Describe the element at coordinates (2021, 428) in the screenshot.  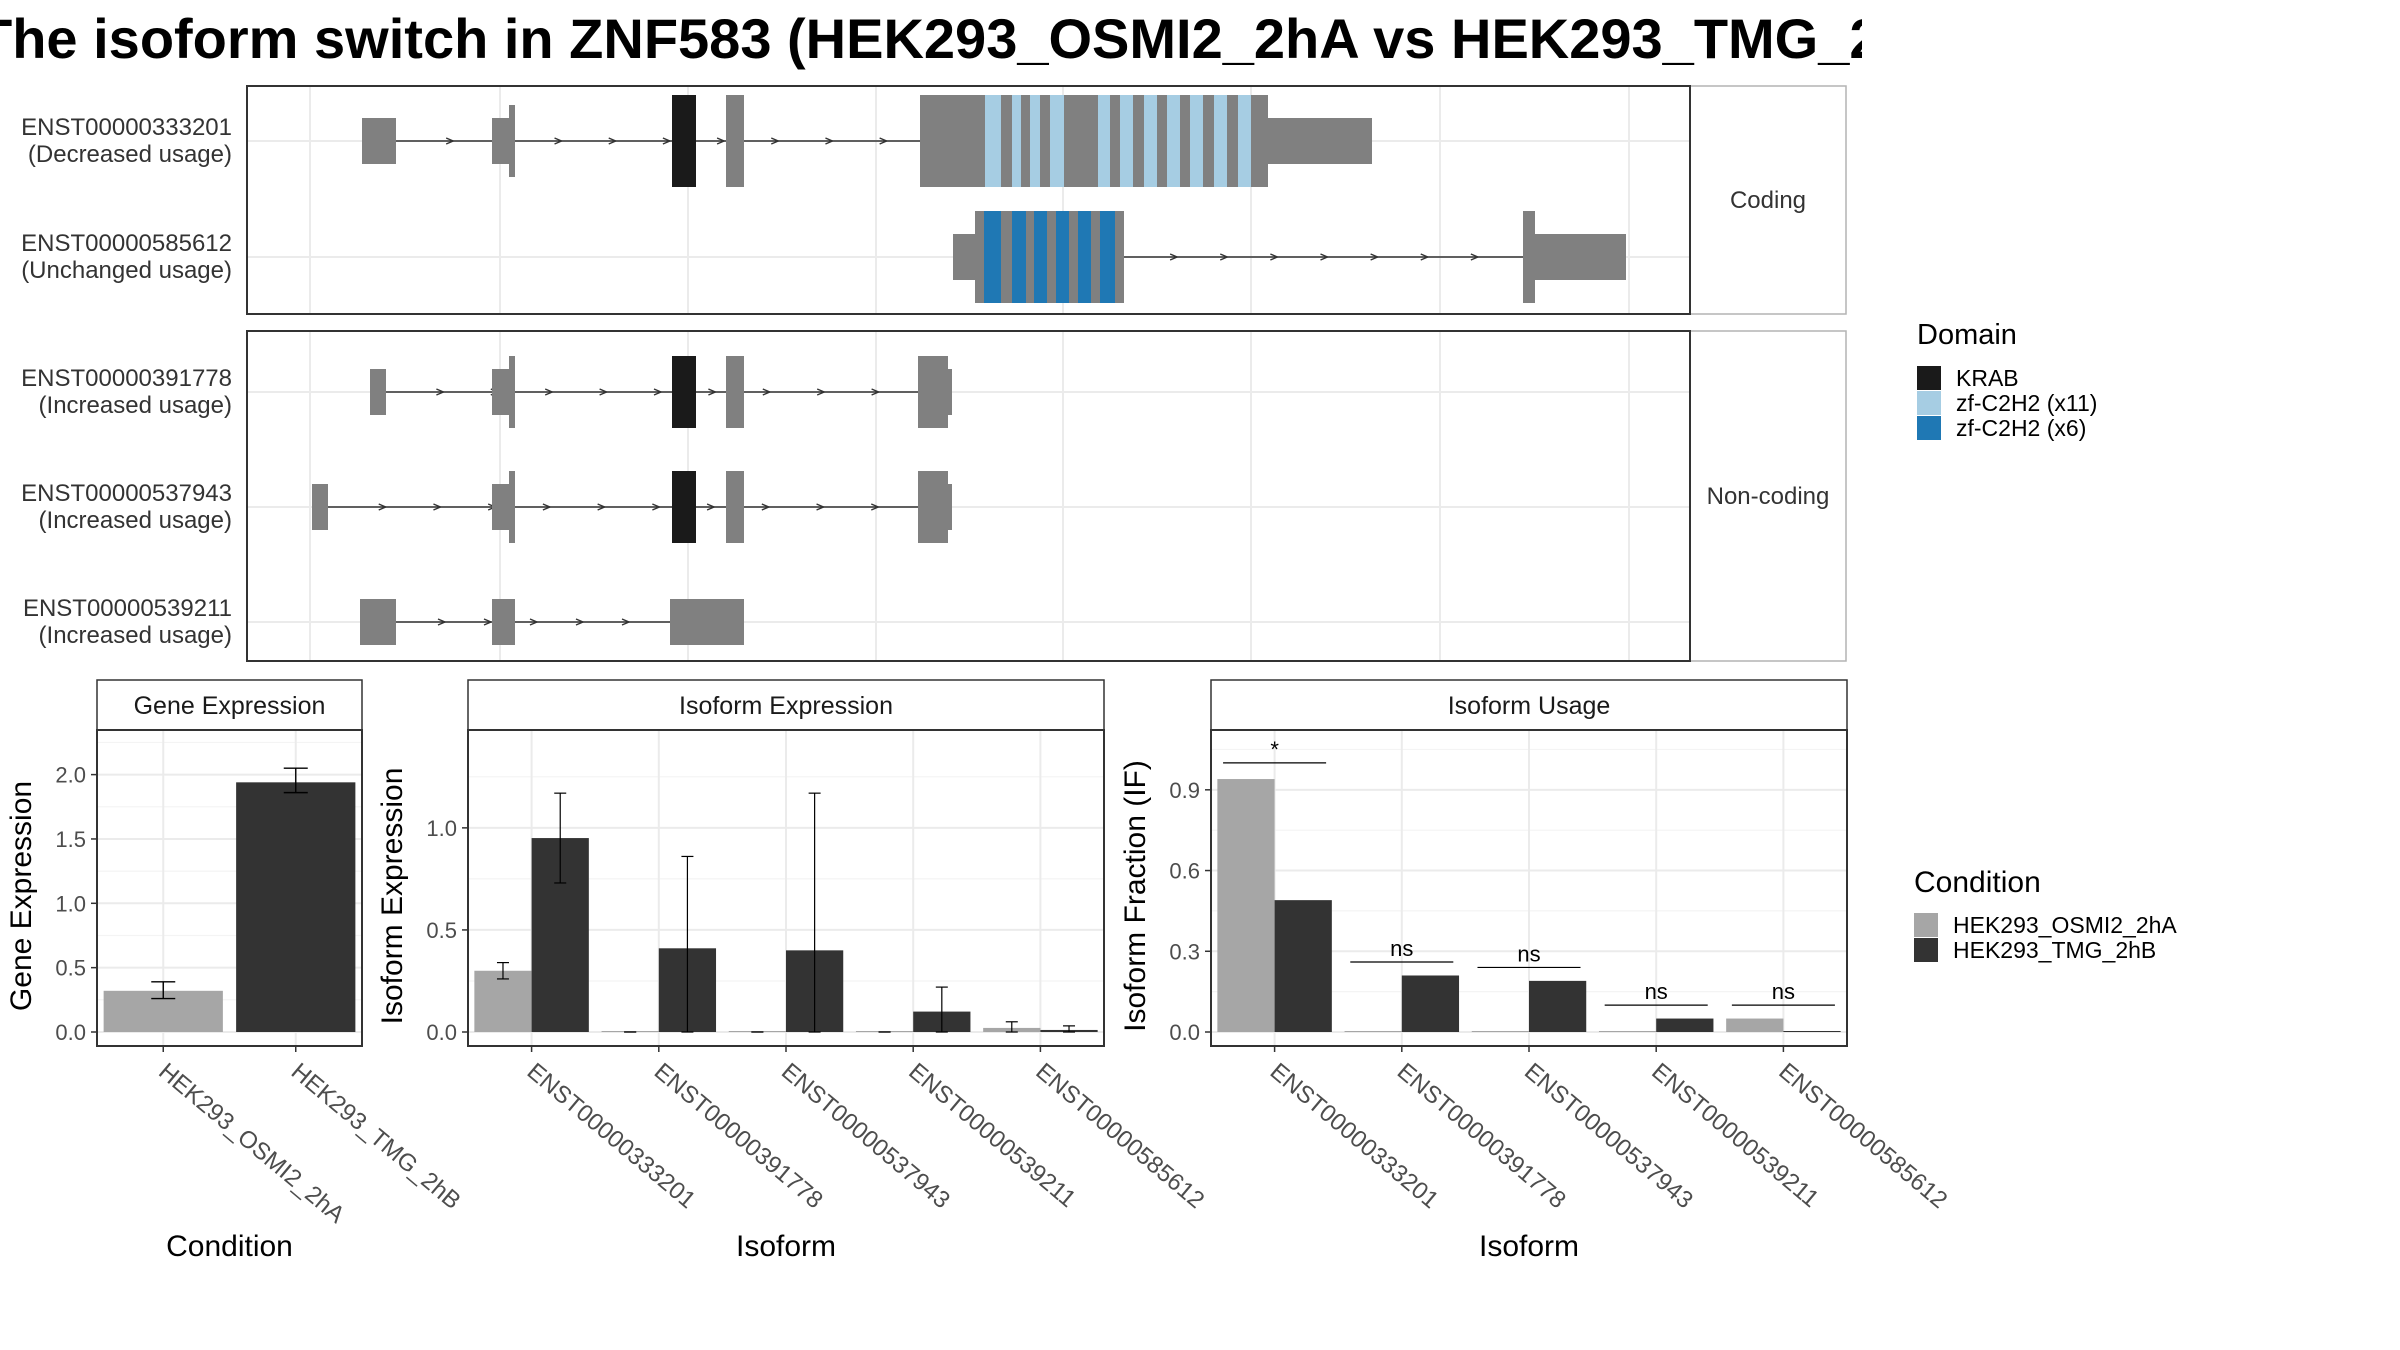
I see `domain-legend-label: zf-C2H2 (x6)` at that location.